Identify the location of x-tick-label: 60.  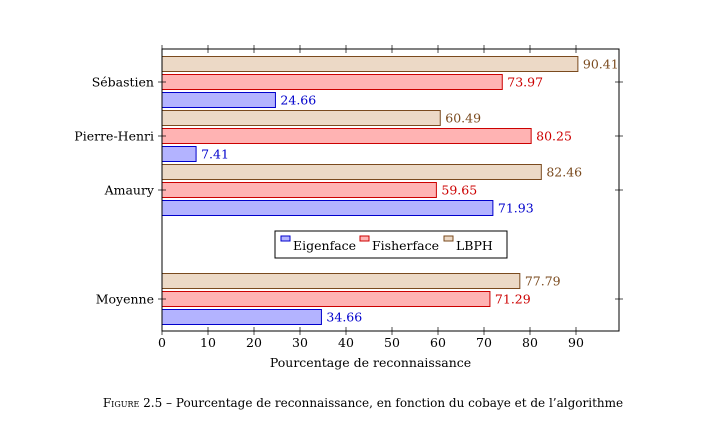
(438, 342).